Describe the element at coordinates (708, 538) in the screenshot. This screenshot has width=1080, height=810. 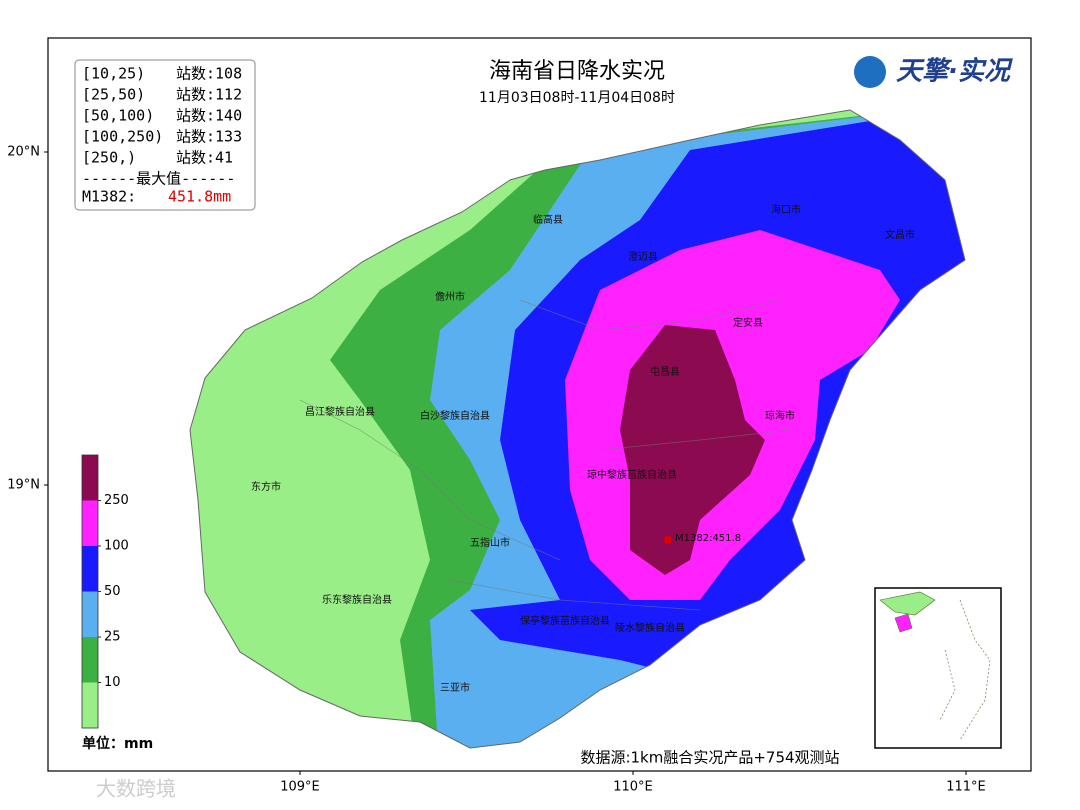
I see `max-marker-label: M1382:451.8` at that location.